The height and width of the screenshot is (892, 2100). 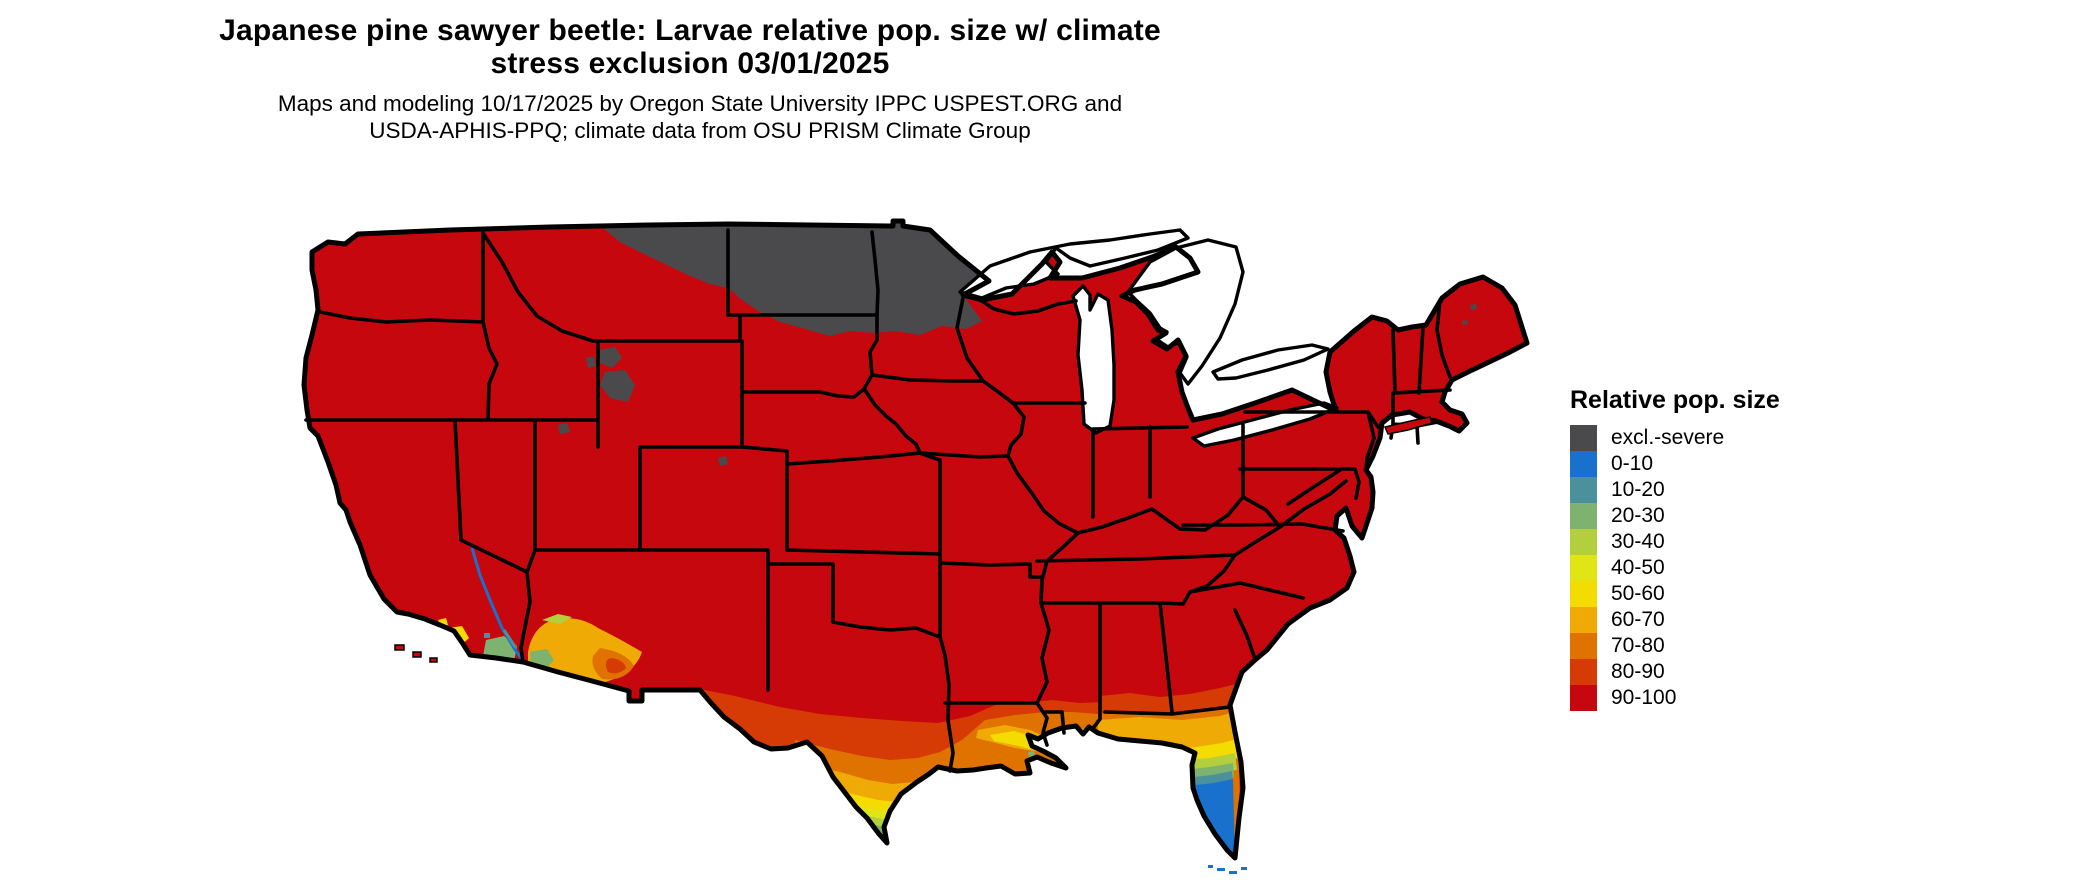 I want to click on legend-item: 40-50, so click(x=1700, y=568).